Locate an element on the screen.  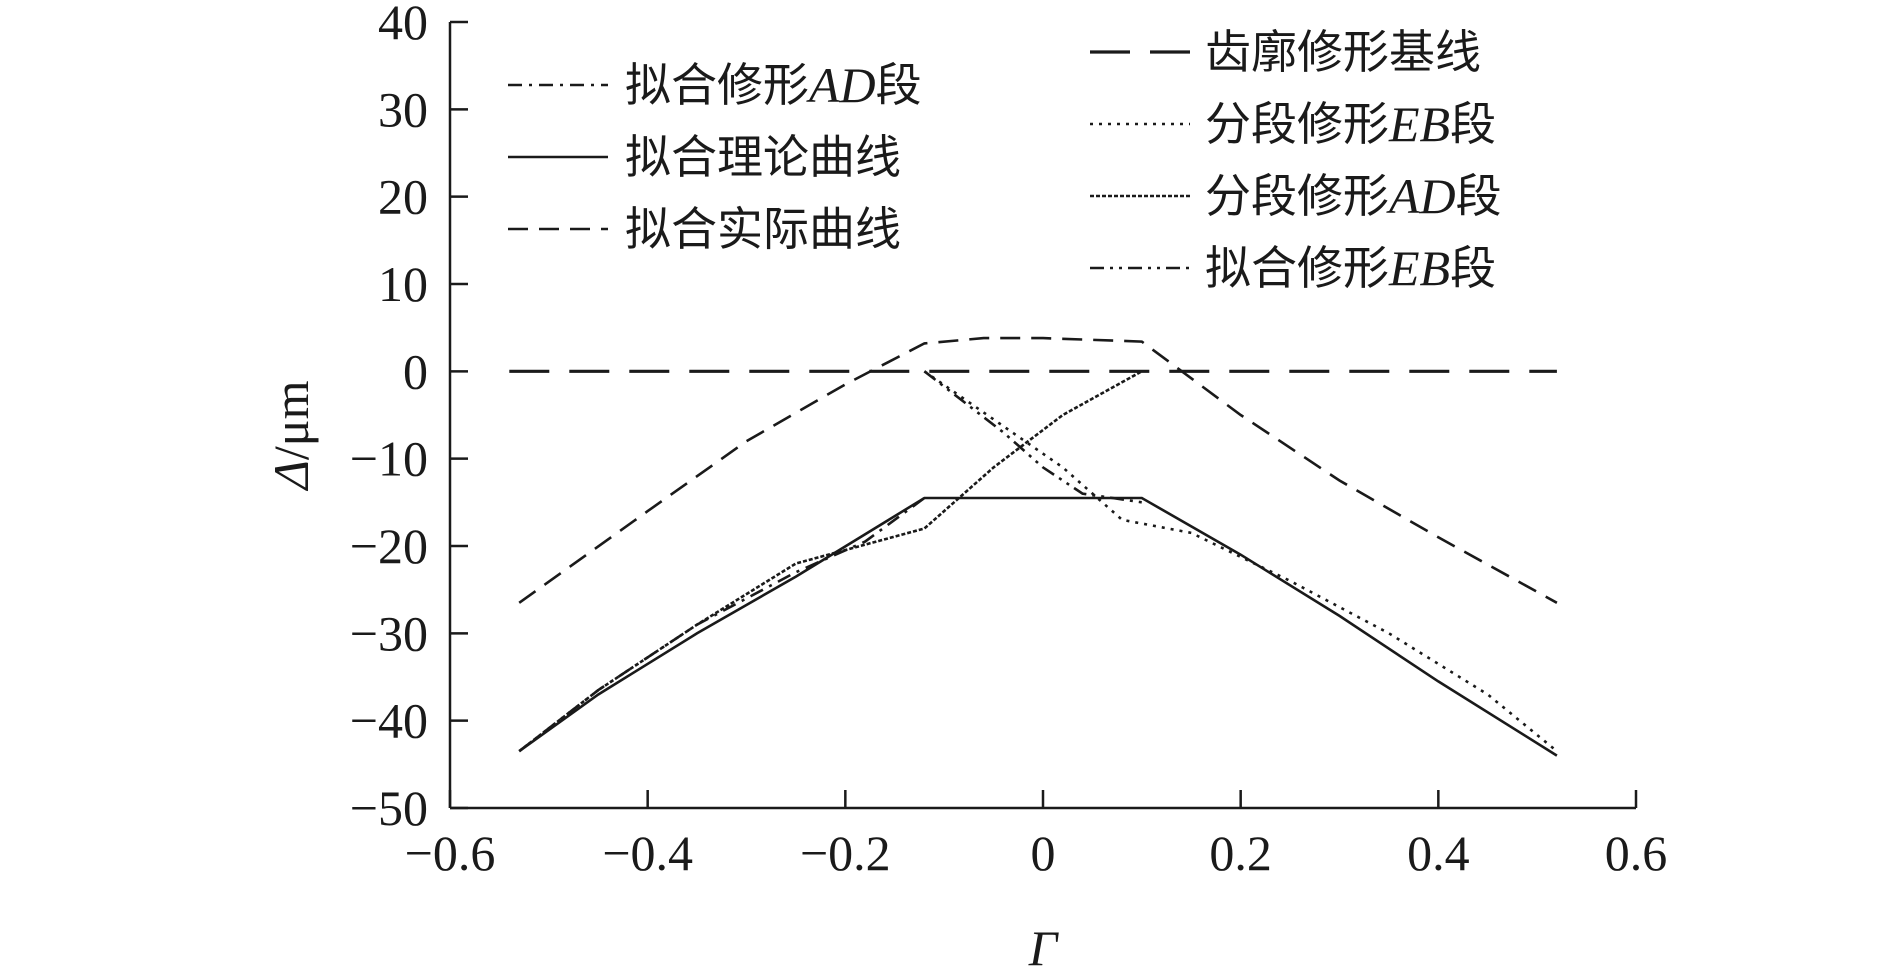
legend-label-3: 拟合实际曲线 is located at coordinates (763, 229).